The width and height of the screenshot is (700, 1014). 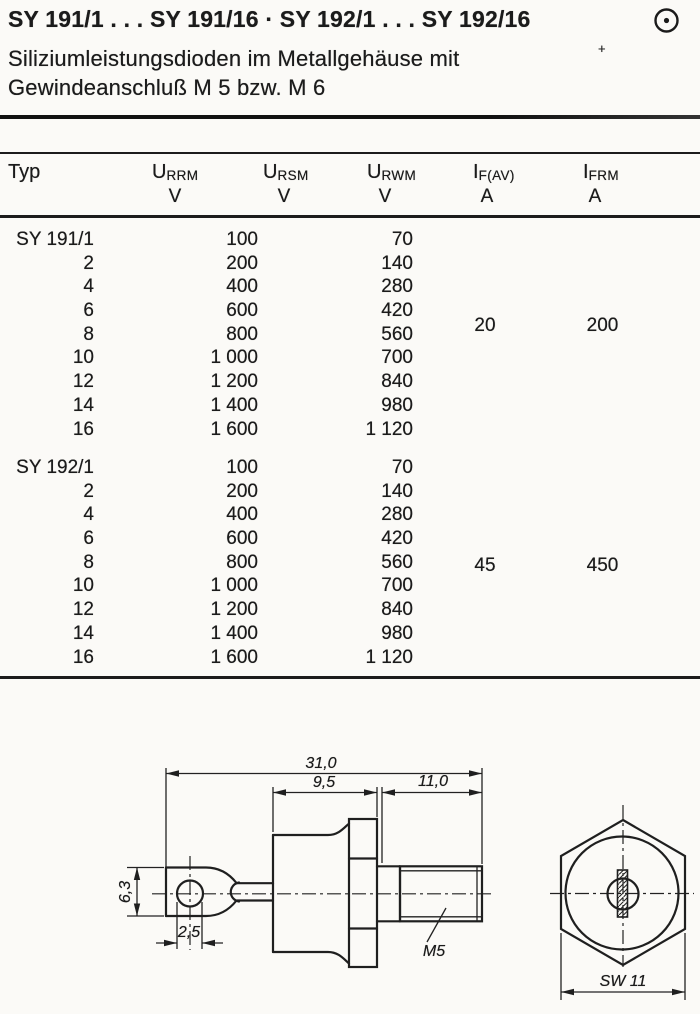 I want to click on keying-slot, so click(x=622, y=893).